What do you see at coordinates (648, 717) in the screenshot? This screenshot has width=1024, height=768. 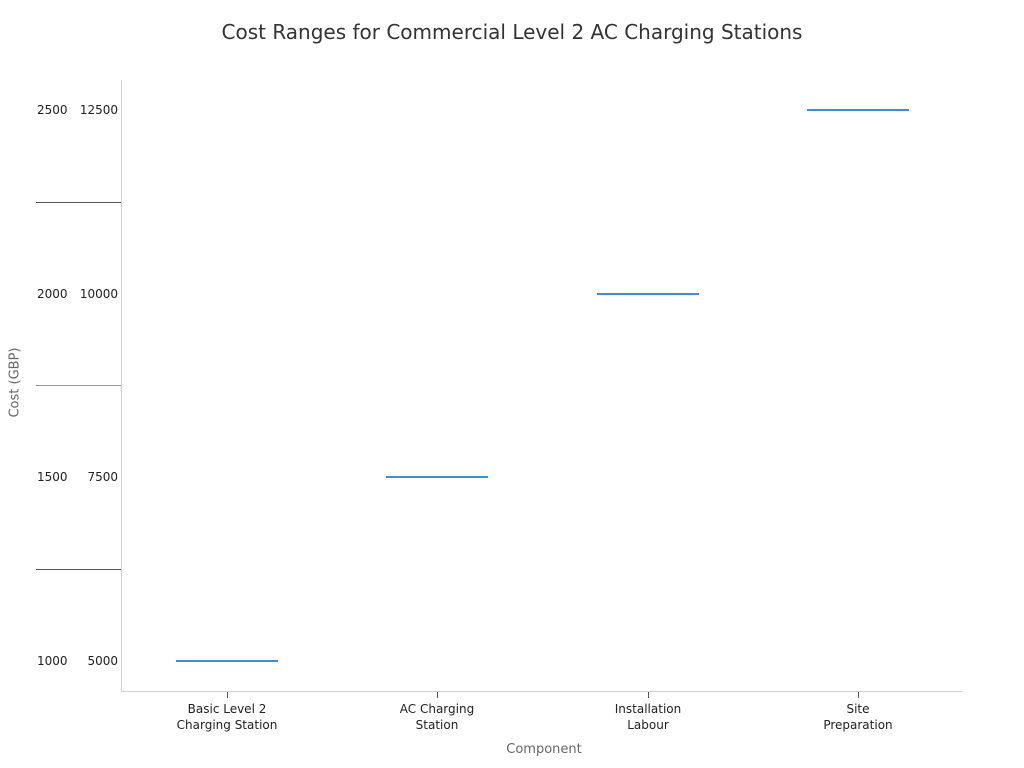 I see `x-tick-label: Installation Labour` at bounding box center [648, 717].